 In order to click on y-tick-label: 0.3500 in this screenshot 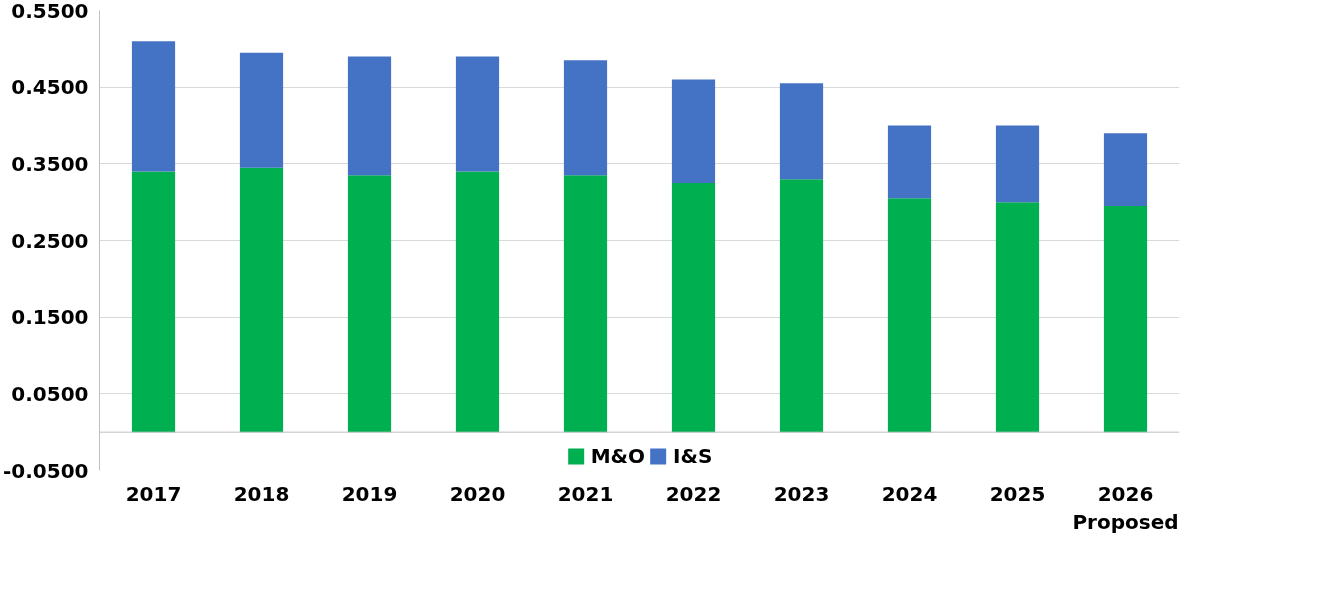, I will do `click(50, 163)`.